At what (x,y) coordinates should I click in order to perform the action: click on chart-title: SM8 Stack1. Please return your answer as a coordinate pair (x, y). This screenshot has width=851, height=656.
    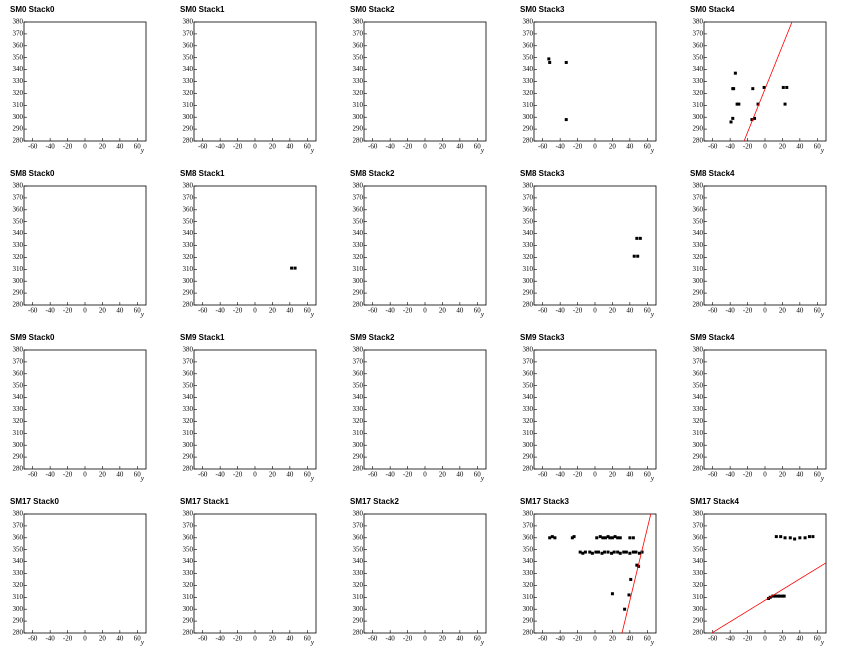
    Looking at the image, I should click on (202, 173).